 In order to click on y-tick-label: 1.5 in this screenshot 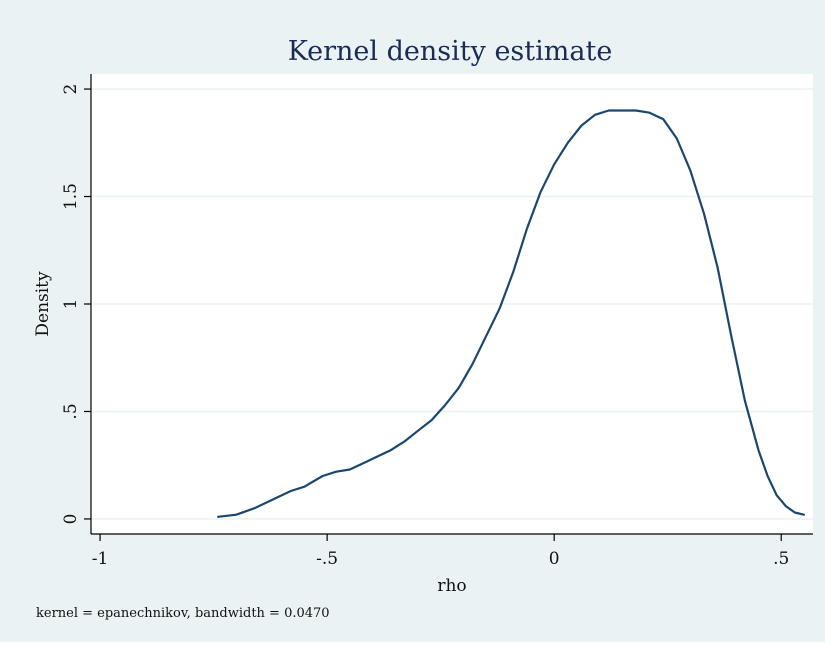, I will do `click(71, 196)`.